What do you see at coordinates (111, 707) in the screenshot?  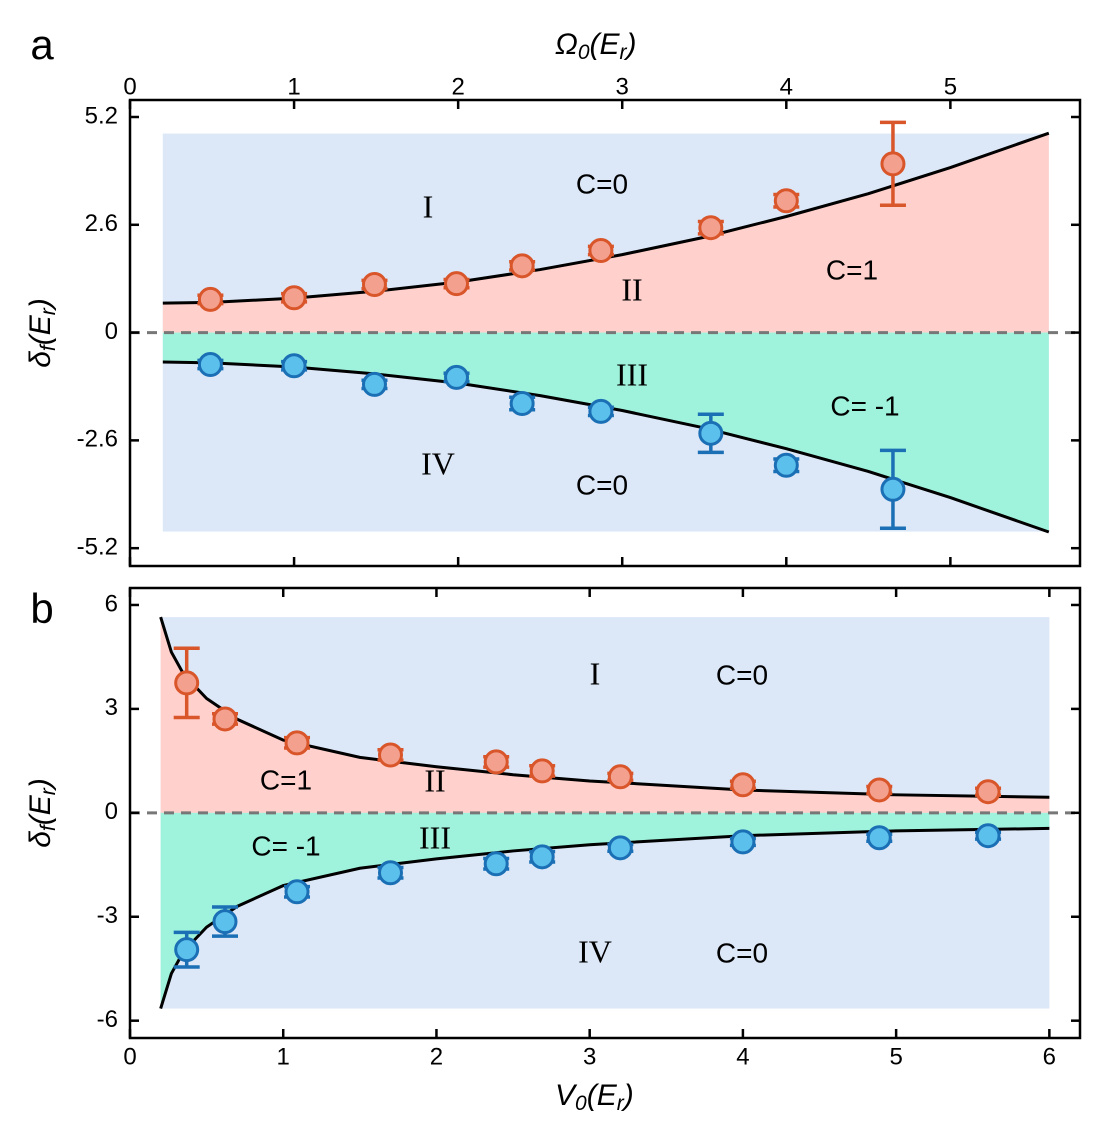 I see `y-tick-label: 3` at bounding box center [111, 707].